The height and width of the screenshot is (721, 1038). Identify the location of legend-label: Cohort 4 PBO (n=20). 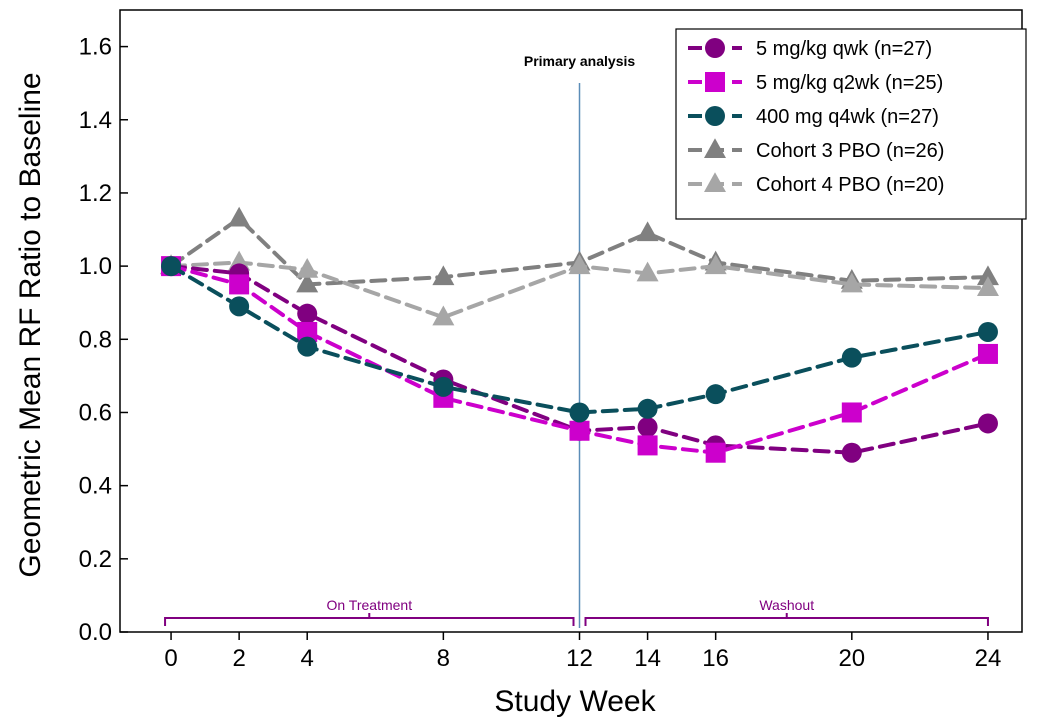
(850, 185).